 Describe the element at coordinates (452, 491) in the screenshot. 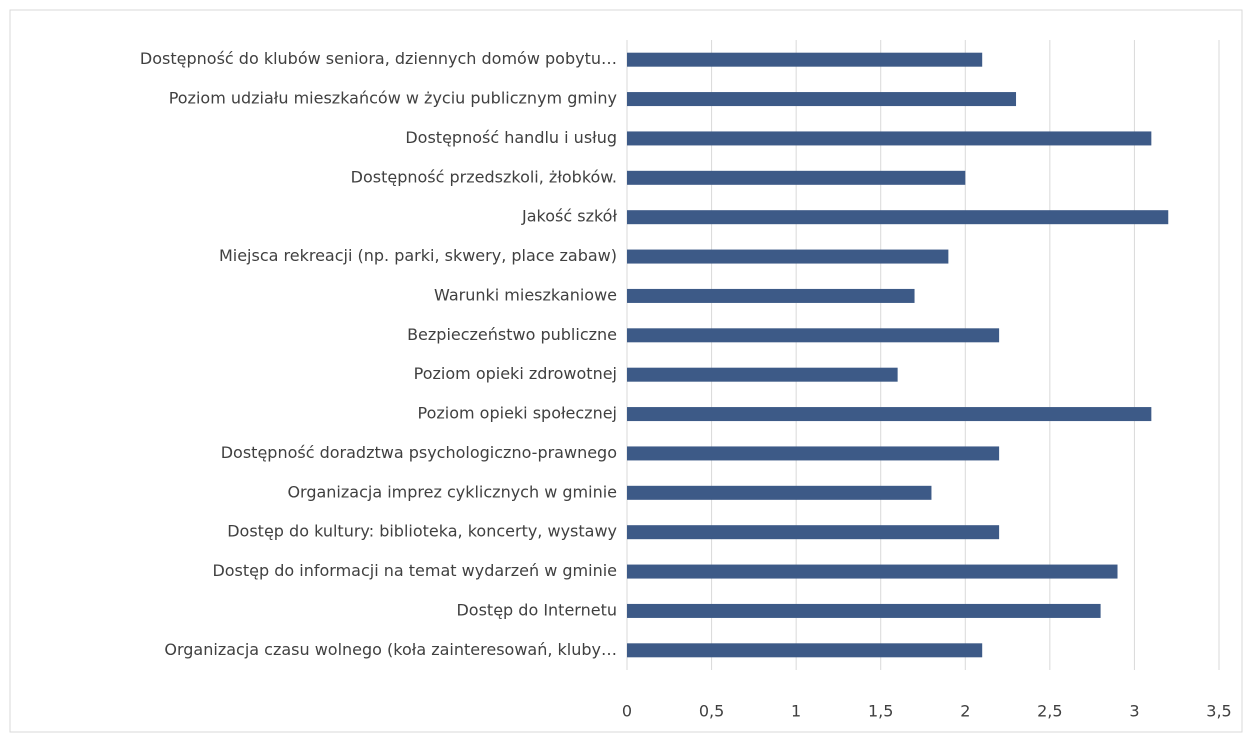

I see `y-tick-label: Organizacja imprez cyklicznych w gminie` at that location.